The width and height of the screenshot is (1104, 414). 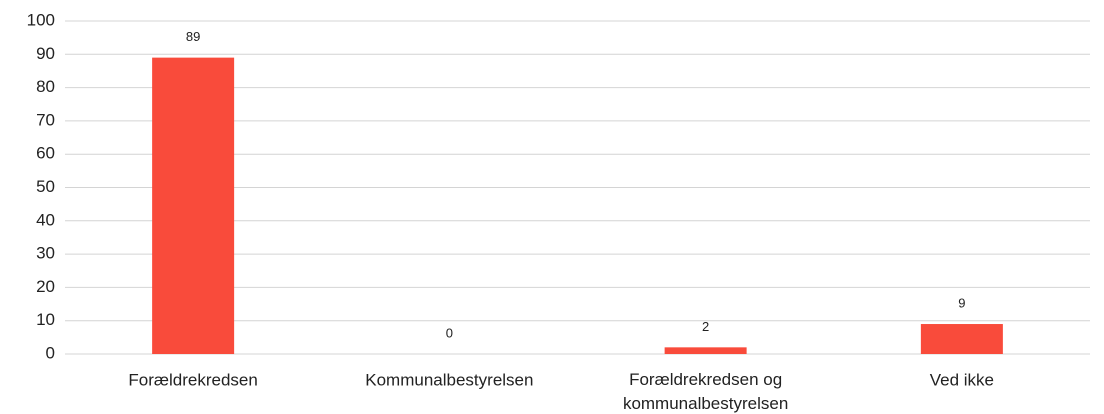 I want to click on data-label: 9, so click(x=961, y=302).